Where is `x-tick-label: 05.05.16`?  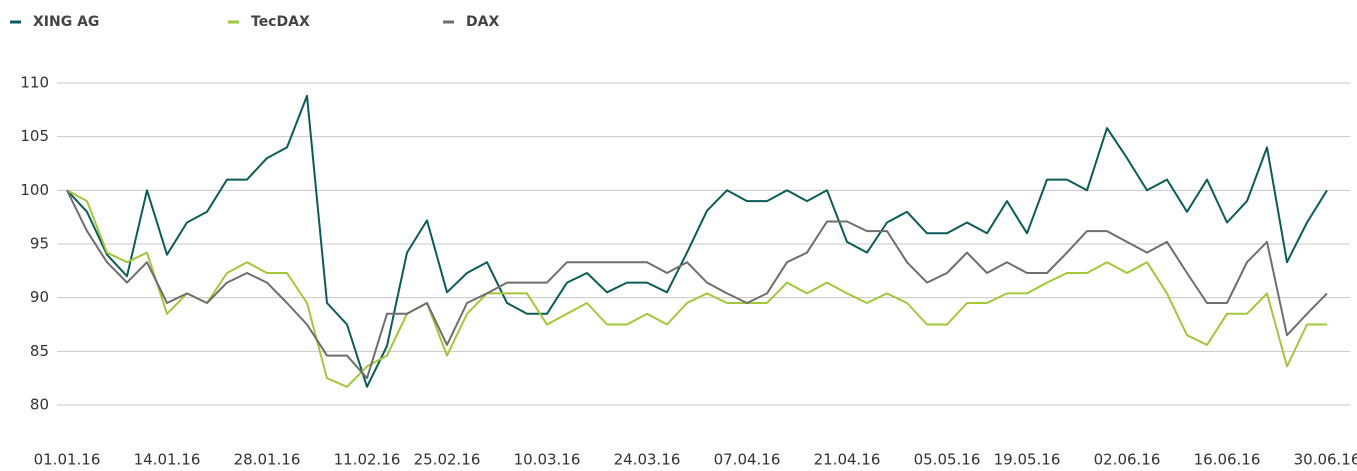
x-tick-label: 05.05.16 is located at coordinates (947, 460).